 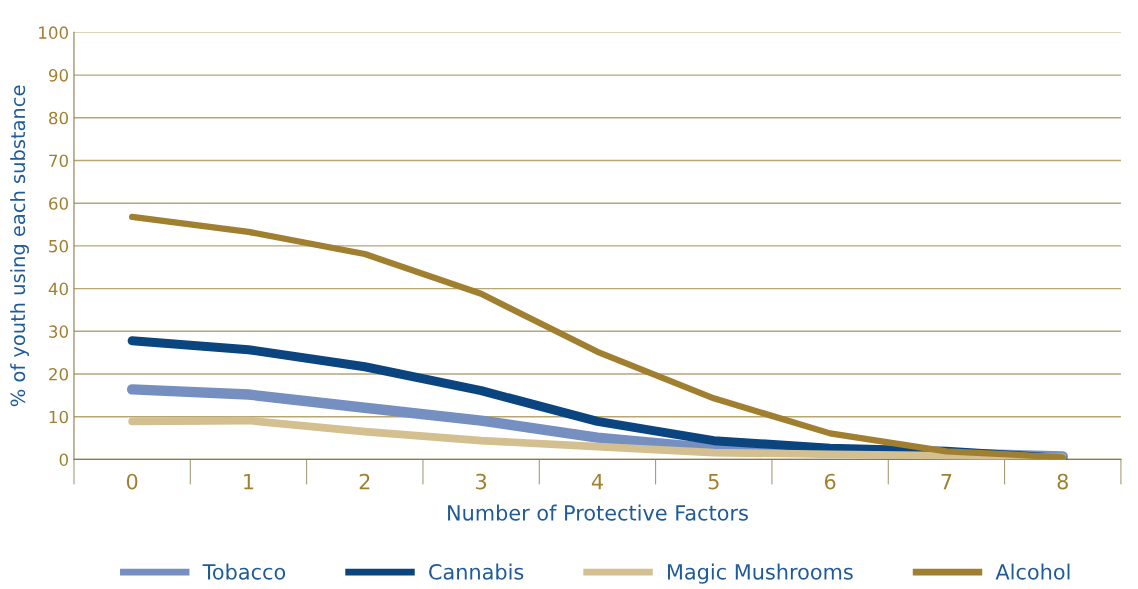 What do you see at coordinates (598, 512) in the screenshot?
I see `x-axis-title: Number of Protective Factors` at bounding box center [598, 512].